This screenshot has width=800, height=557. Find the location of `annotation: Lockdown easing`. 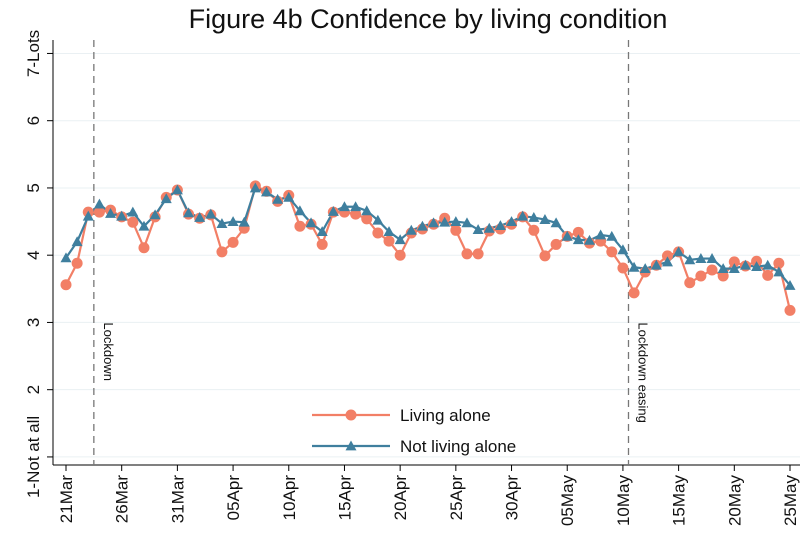

annotation: Lockdown easing is located at coordinates (642, 372).